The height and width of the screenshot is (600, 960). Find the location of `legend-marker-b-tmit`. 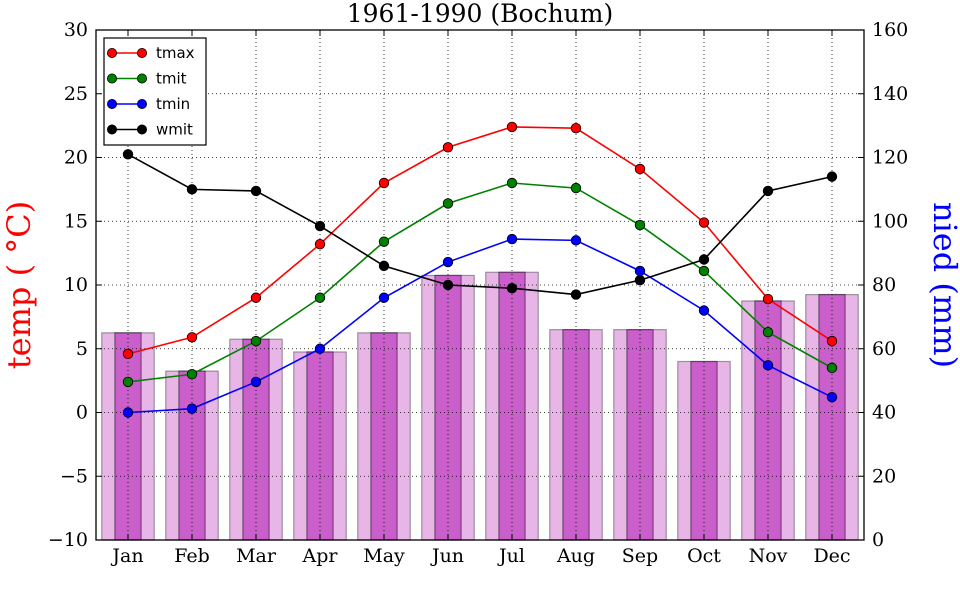

legend-marker-b-tmit is located at coordinates (141, 78).